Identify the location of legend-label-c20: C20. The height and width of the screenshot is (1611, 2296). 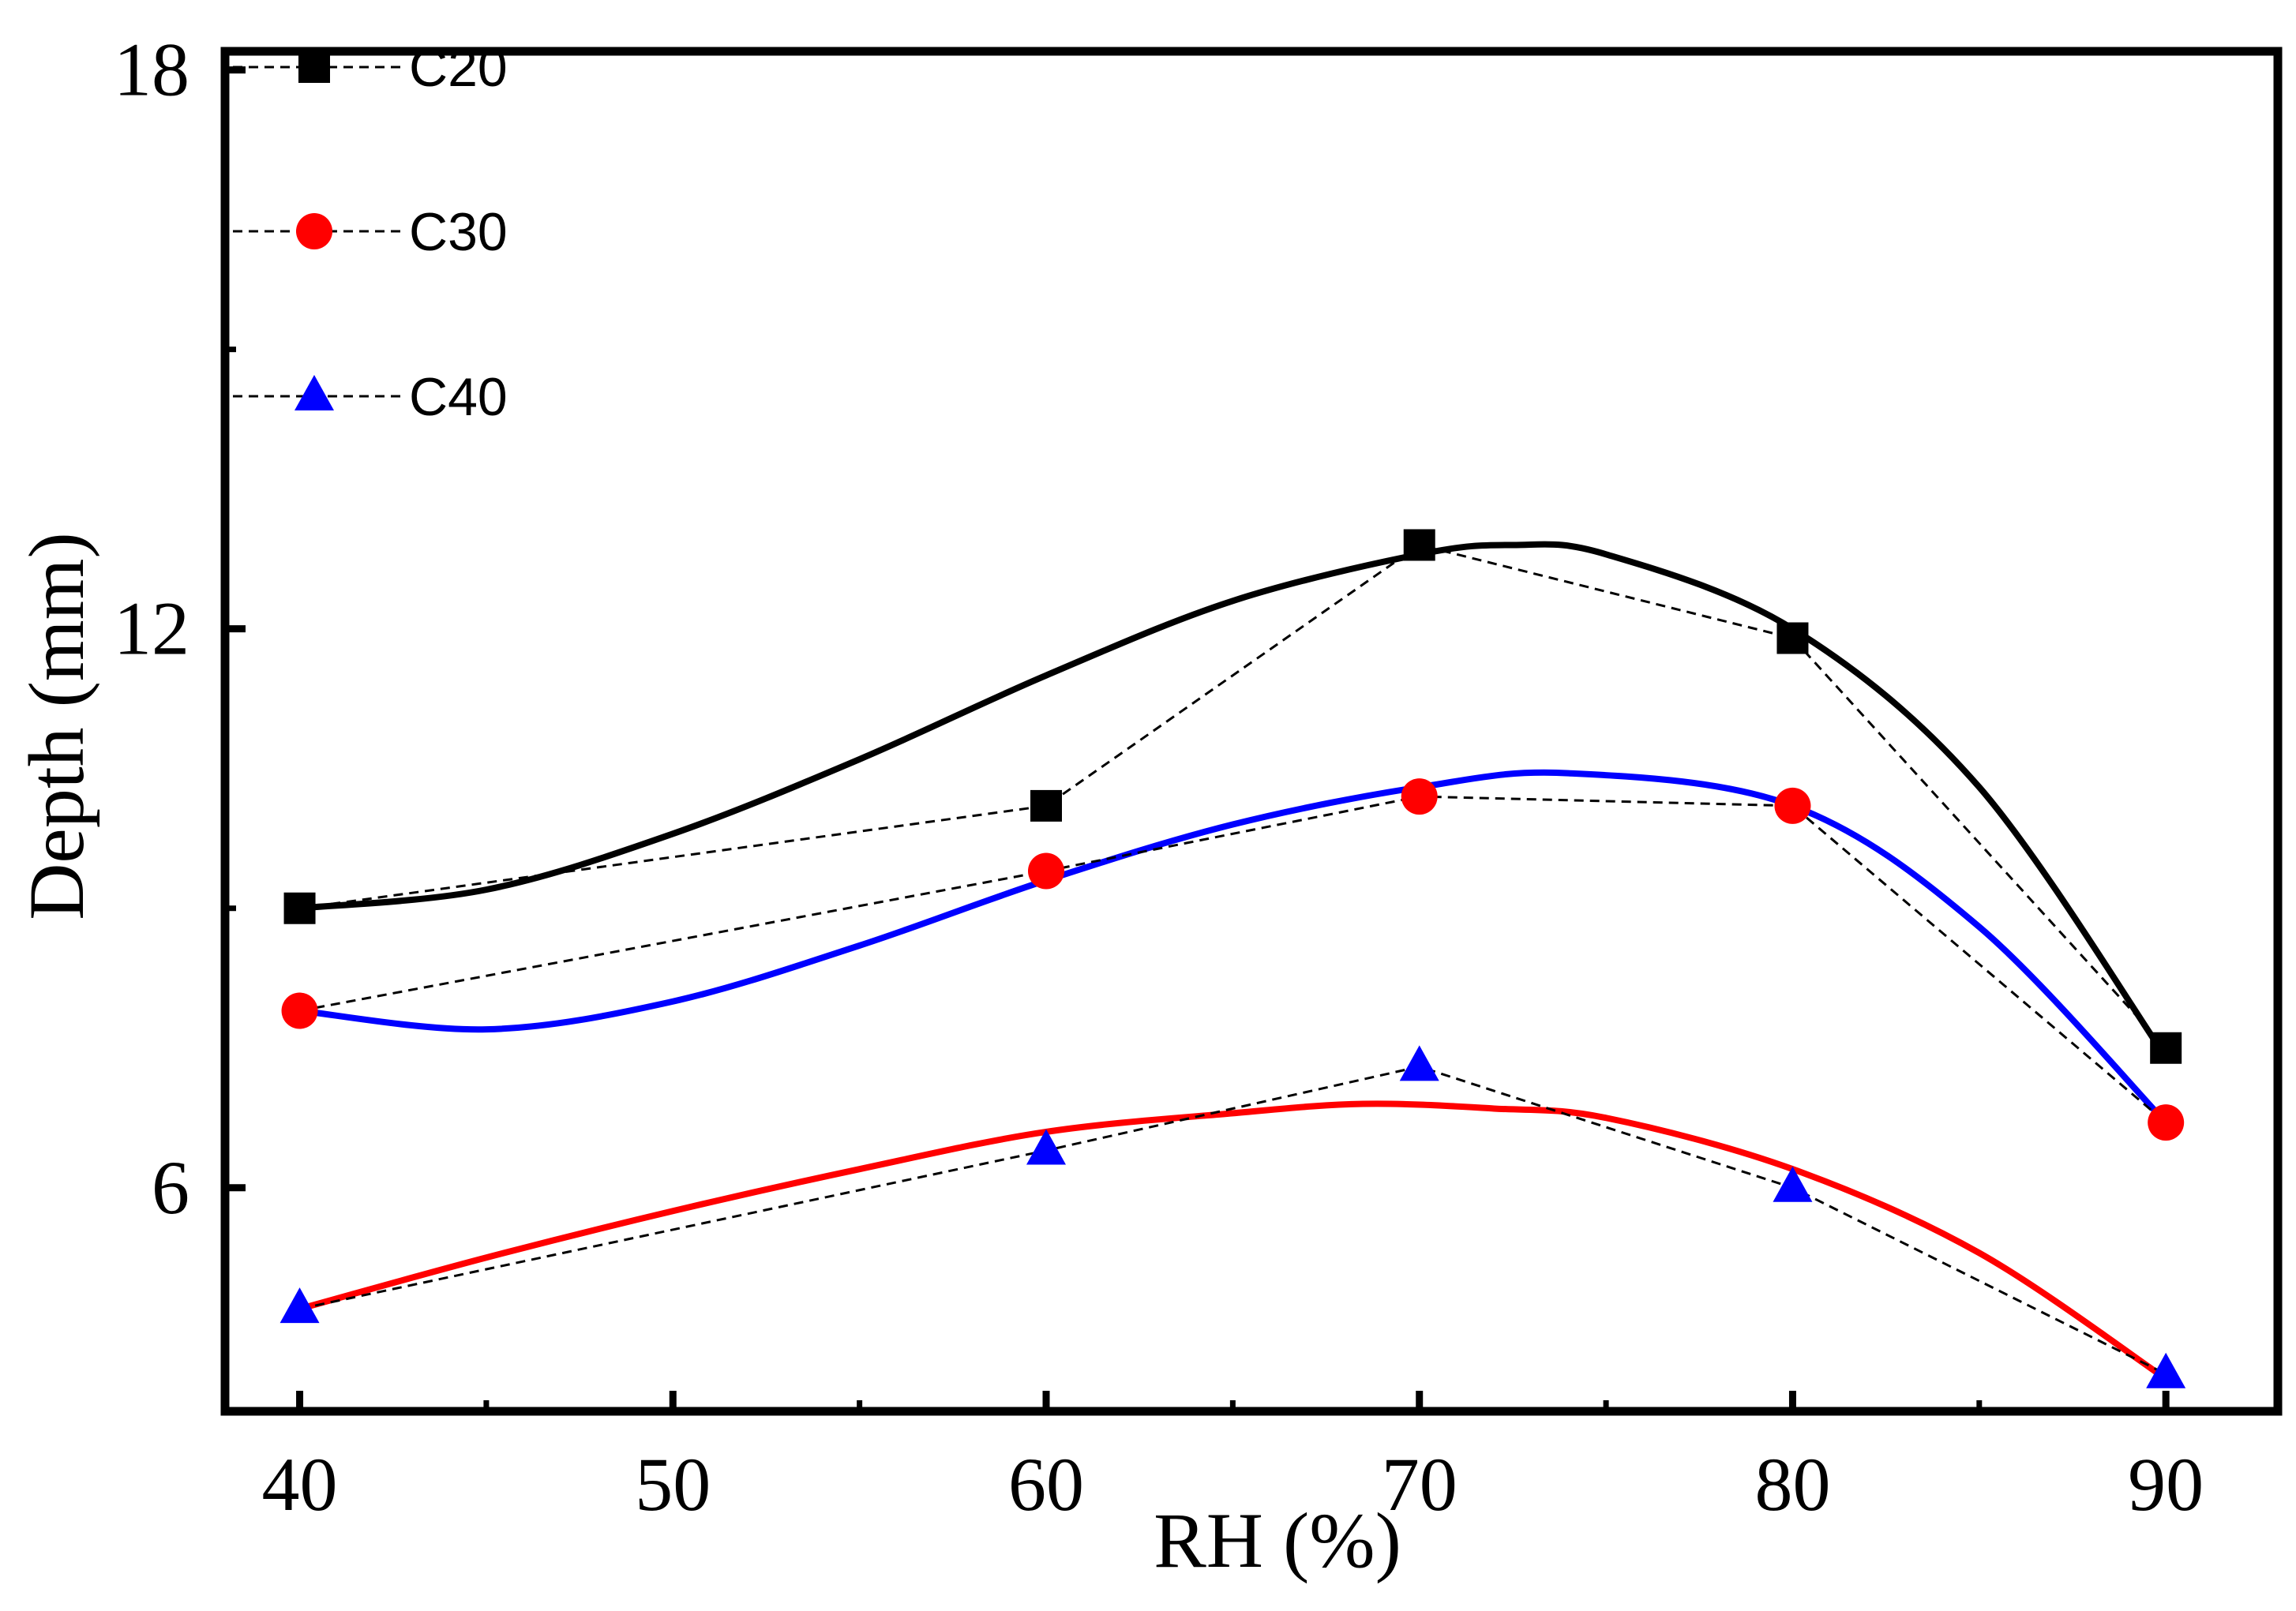
(458, 68).